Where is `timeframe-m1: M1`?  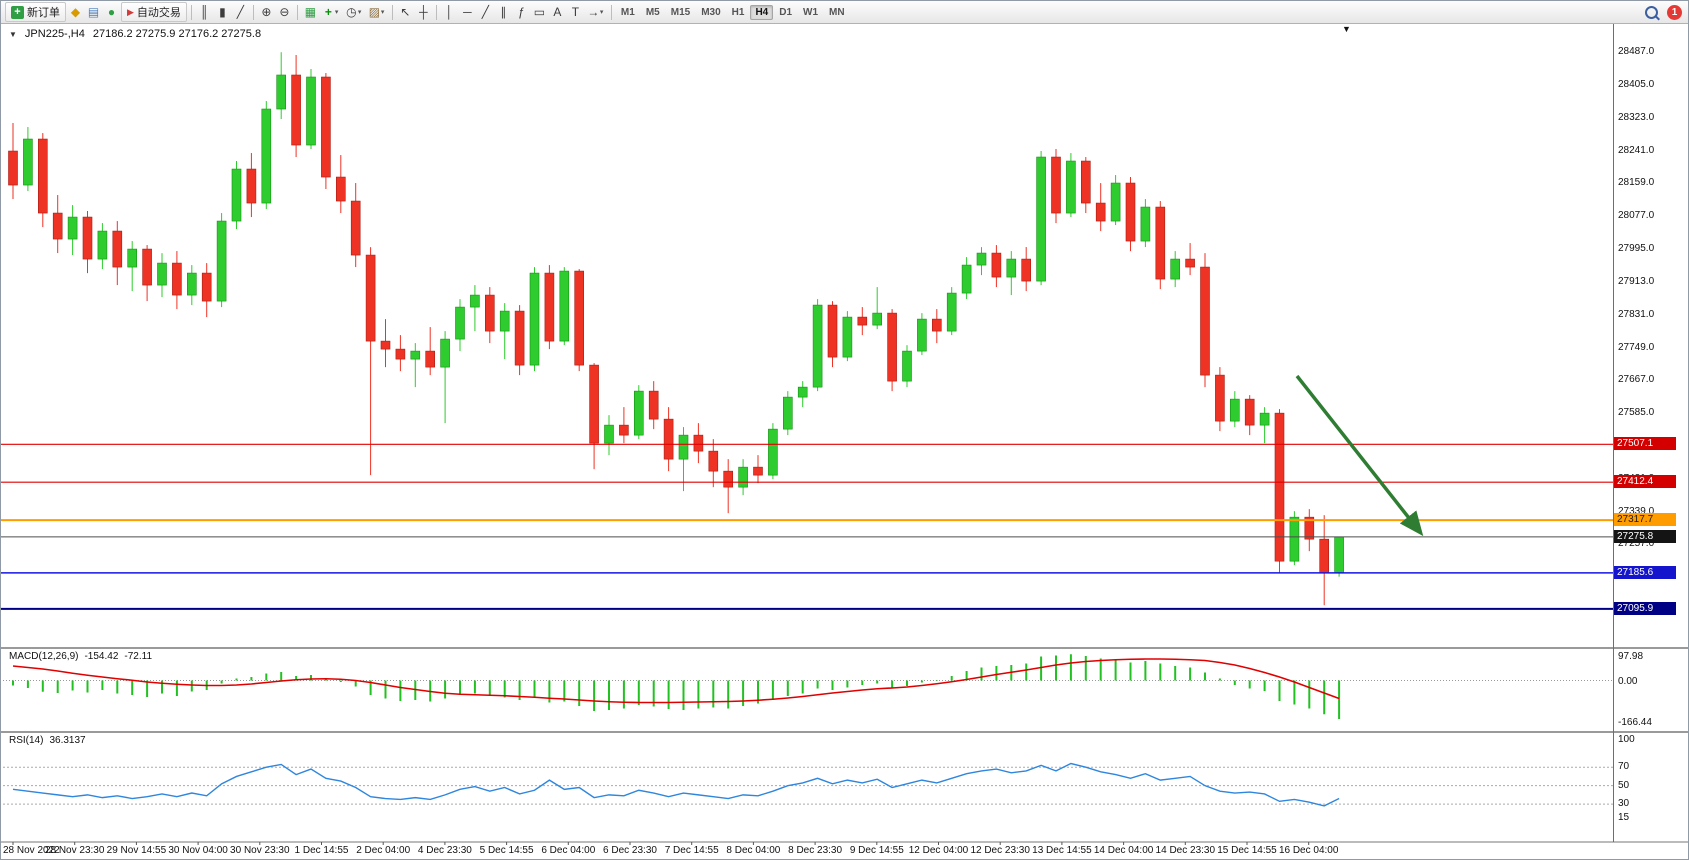
timeframe-m1: M1 is located at coordinates (627, 12).